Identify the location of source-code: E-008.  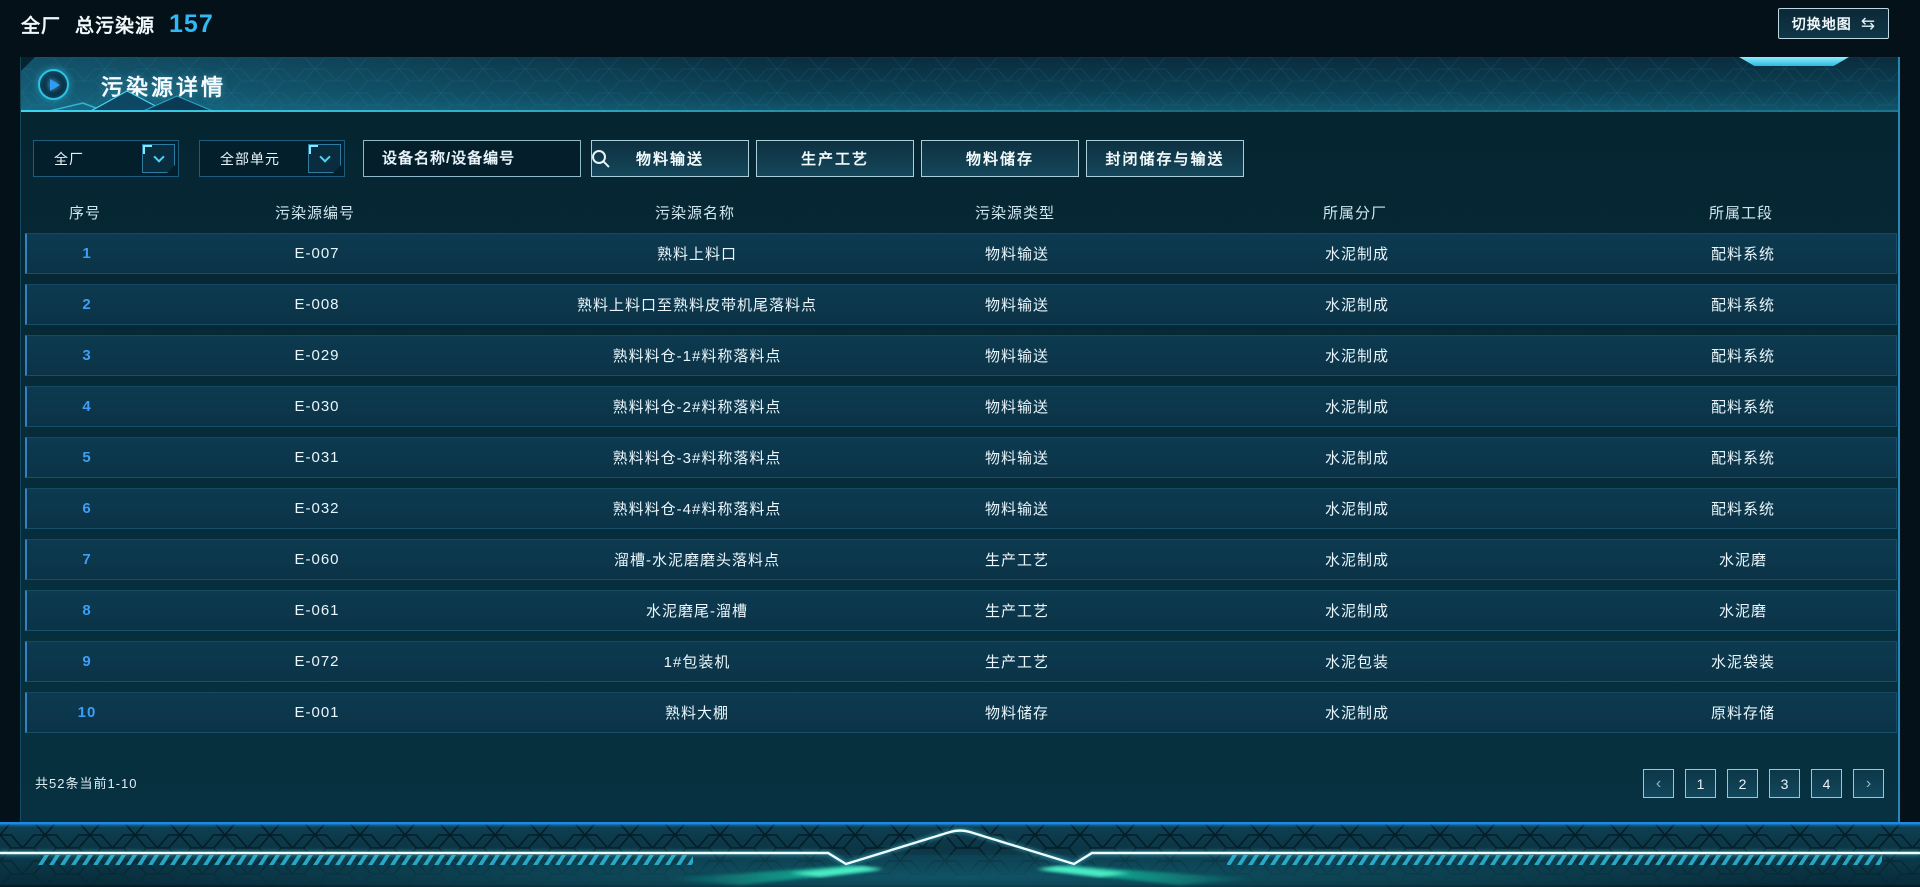
(317, 304).